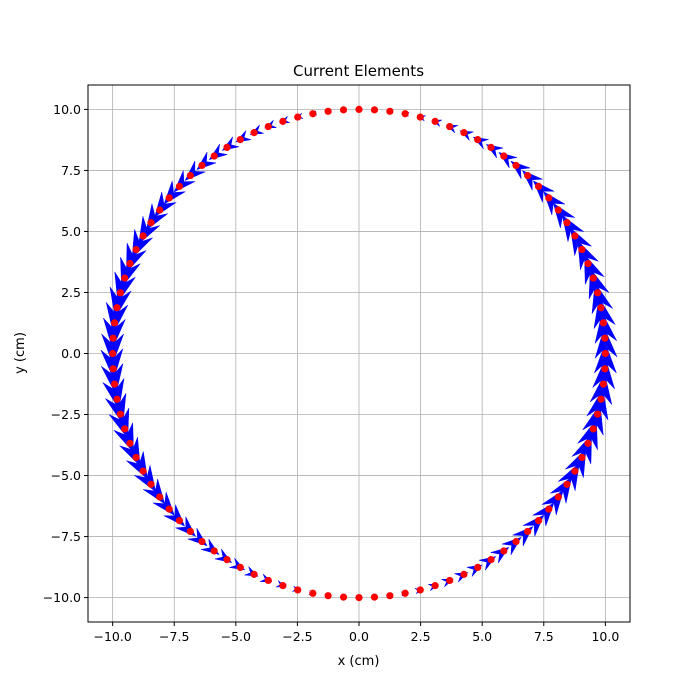 This screenshot has width=700, height=700. I want to click on y-tick-label: 2.5, so click(71, 292).